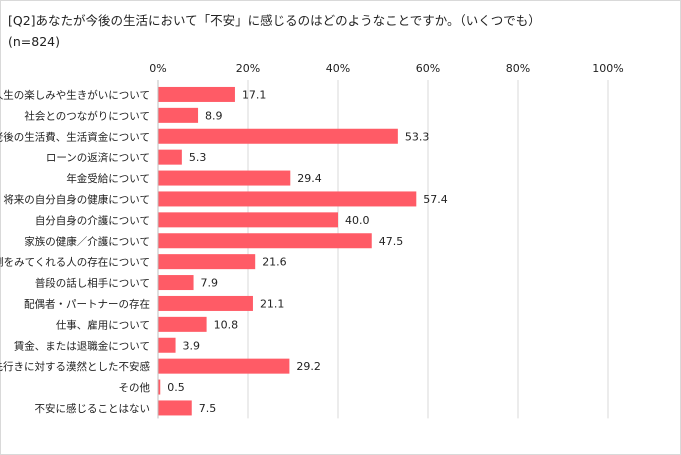  Describe the element at coordinates (428, 68) in the screenshot. I see `x-tick-label: 60%` at that location.